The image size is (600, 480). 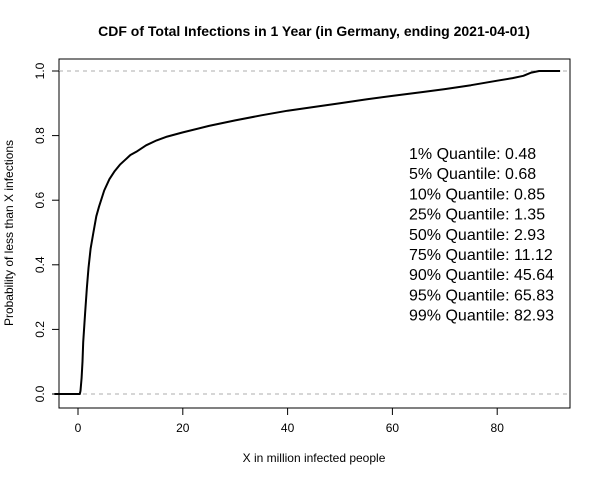 What do you see at coordinates (46, 232) in the screenshot?
I see `y-axis: 0.0 0.2 0.4 0.6 0.8 1.0` at bounding box center [46, 232].